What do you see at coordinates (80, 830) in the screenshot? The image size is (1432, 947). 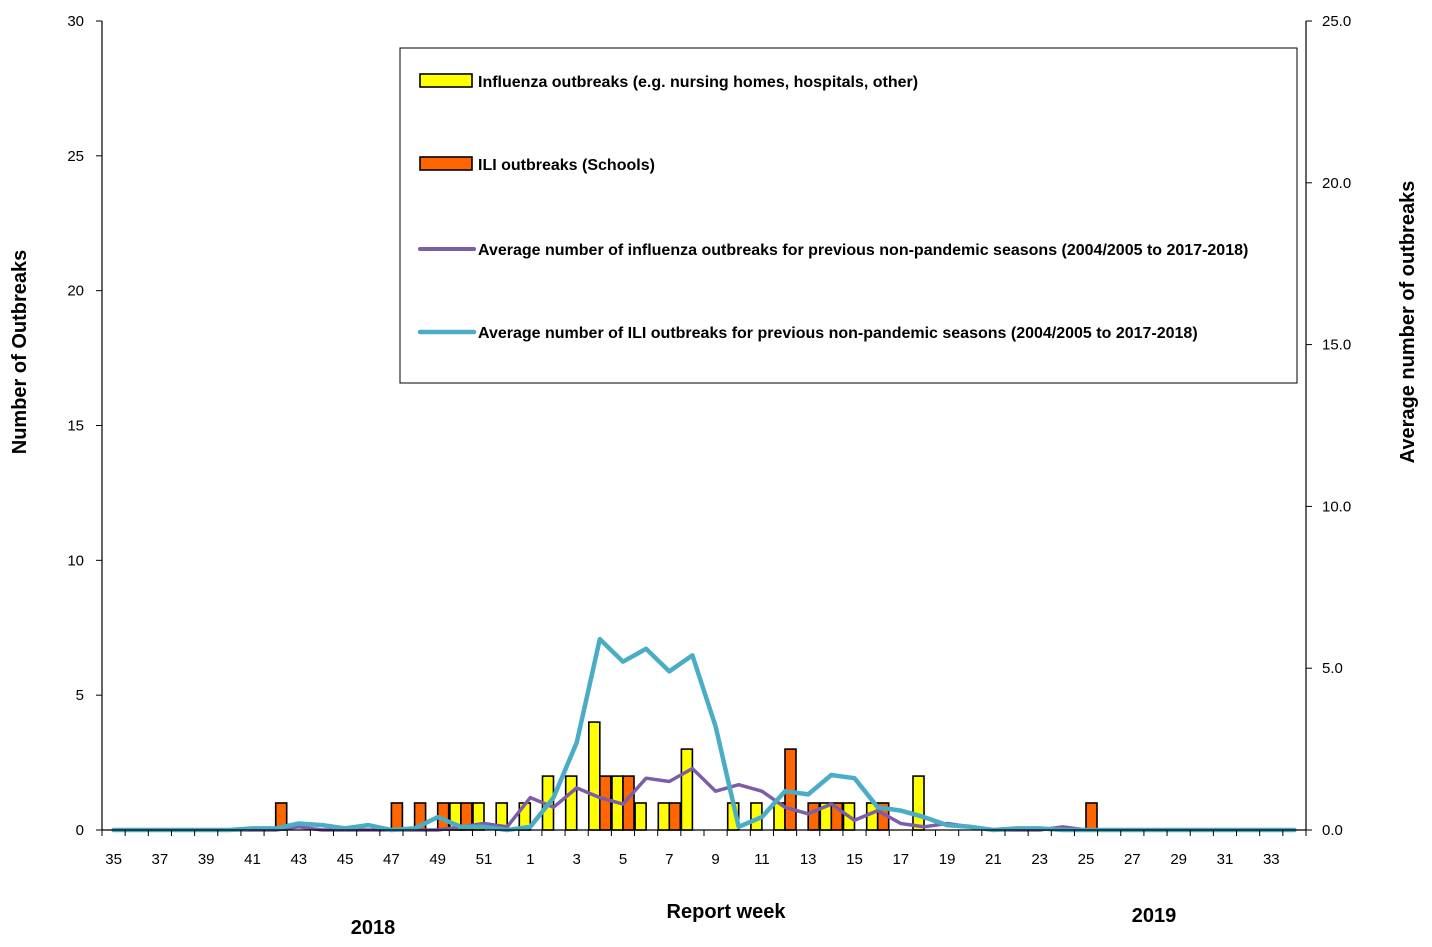 I see `y-left-tick-label: 0` at bounding box center [80, 830].